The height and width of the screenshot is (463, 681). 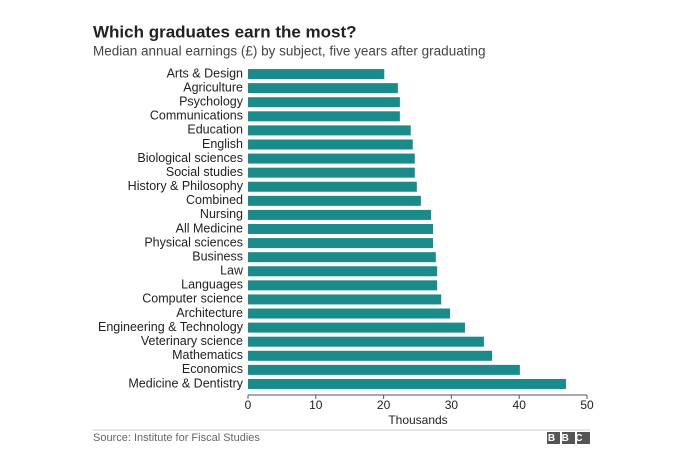 I want to click on logo, so click(x=568, y=438).